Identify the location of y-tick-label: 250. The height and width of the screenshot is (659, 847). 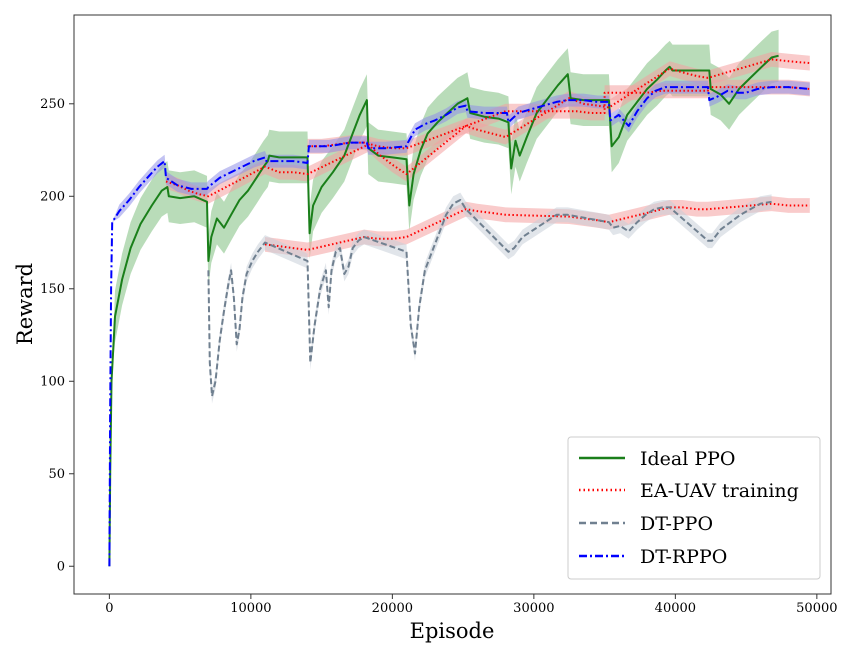
(52, 104).